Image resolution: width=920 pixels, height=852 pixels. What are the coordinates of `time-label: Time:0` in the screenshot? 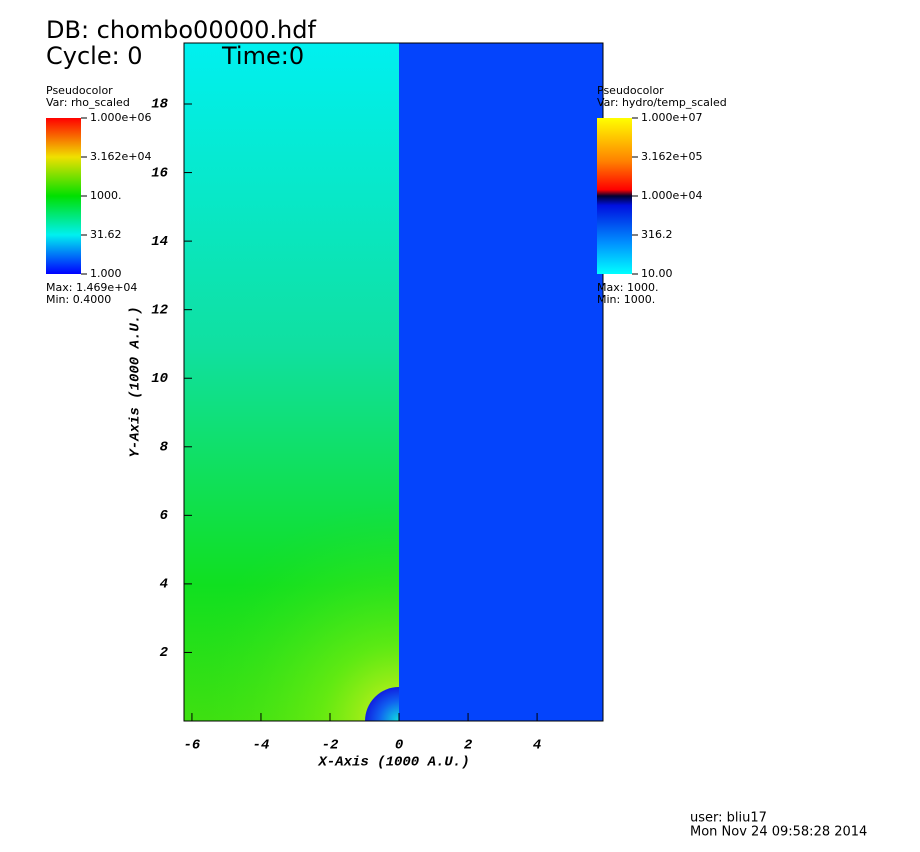 It's located at (262, 56).